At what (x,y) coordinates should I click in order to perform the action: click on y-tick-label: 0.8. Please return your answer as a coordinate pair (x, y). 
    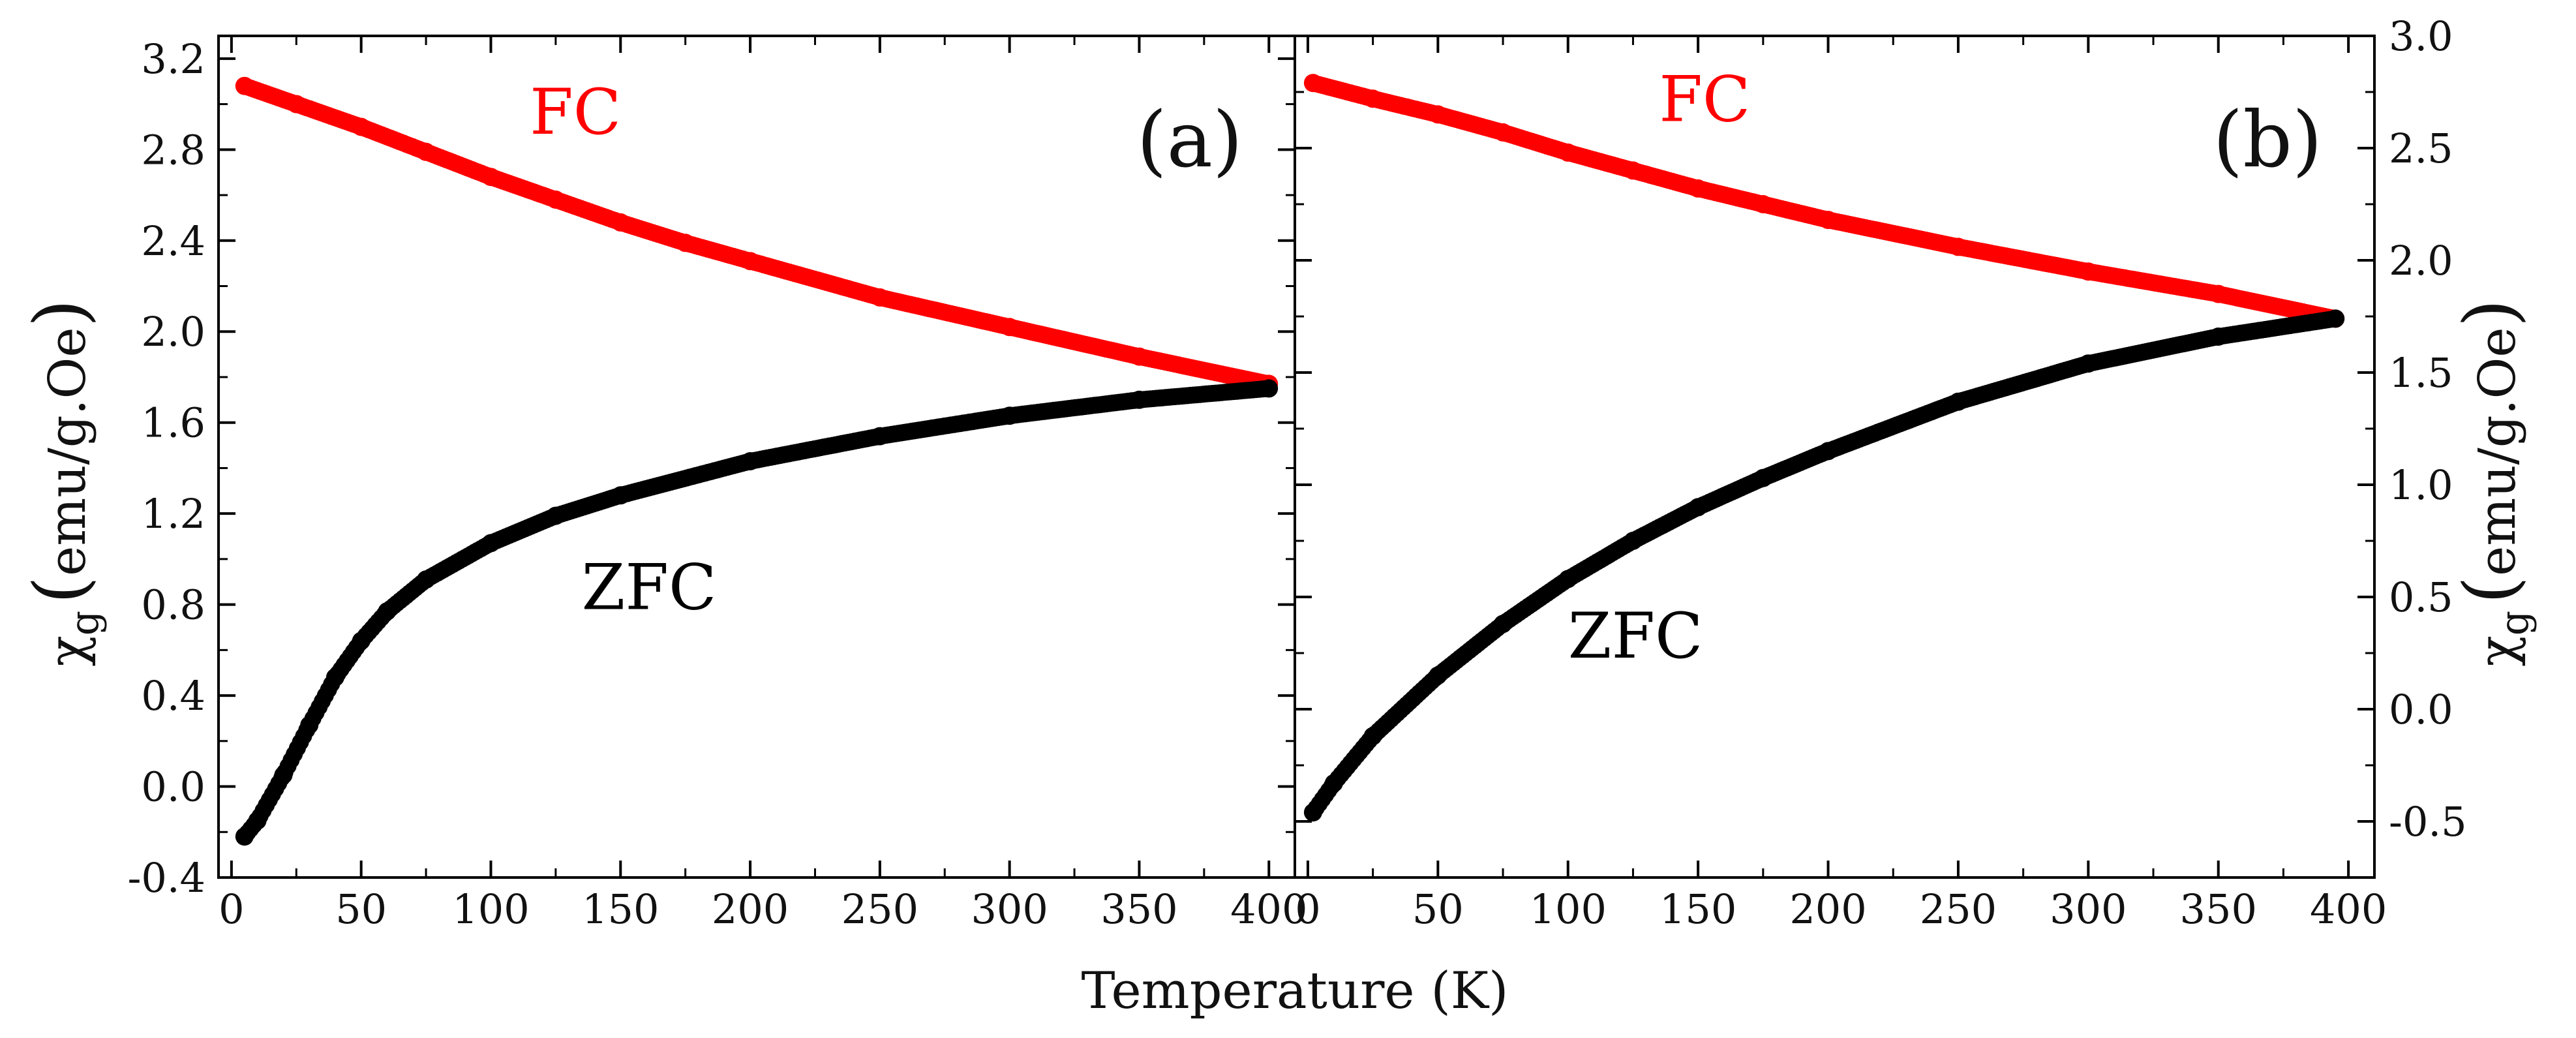
    Looking at the image, I should click on (173, 605).